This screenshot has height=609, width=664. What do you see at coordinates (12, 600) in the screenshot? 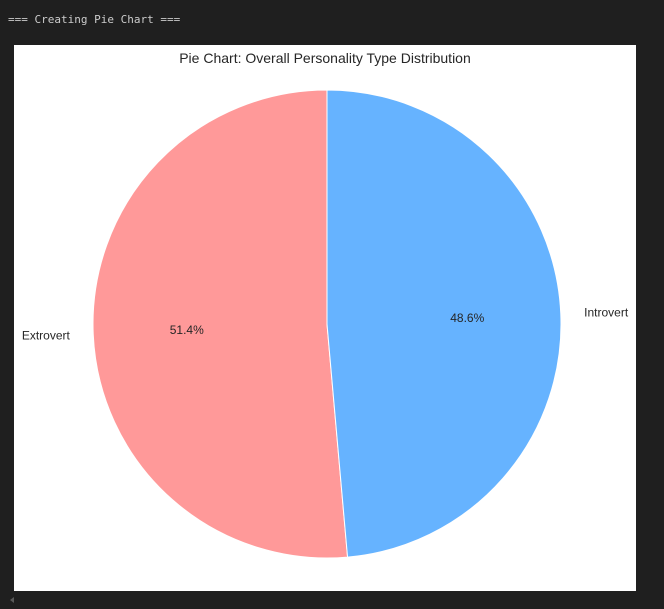
I see `scroll-left-arrow-icon` at bounding box center [12, 600].